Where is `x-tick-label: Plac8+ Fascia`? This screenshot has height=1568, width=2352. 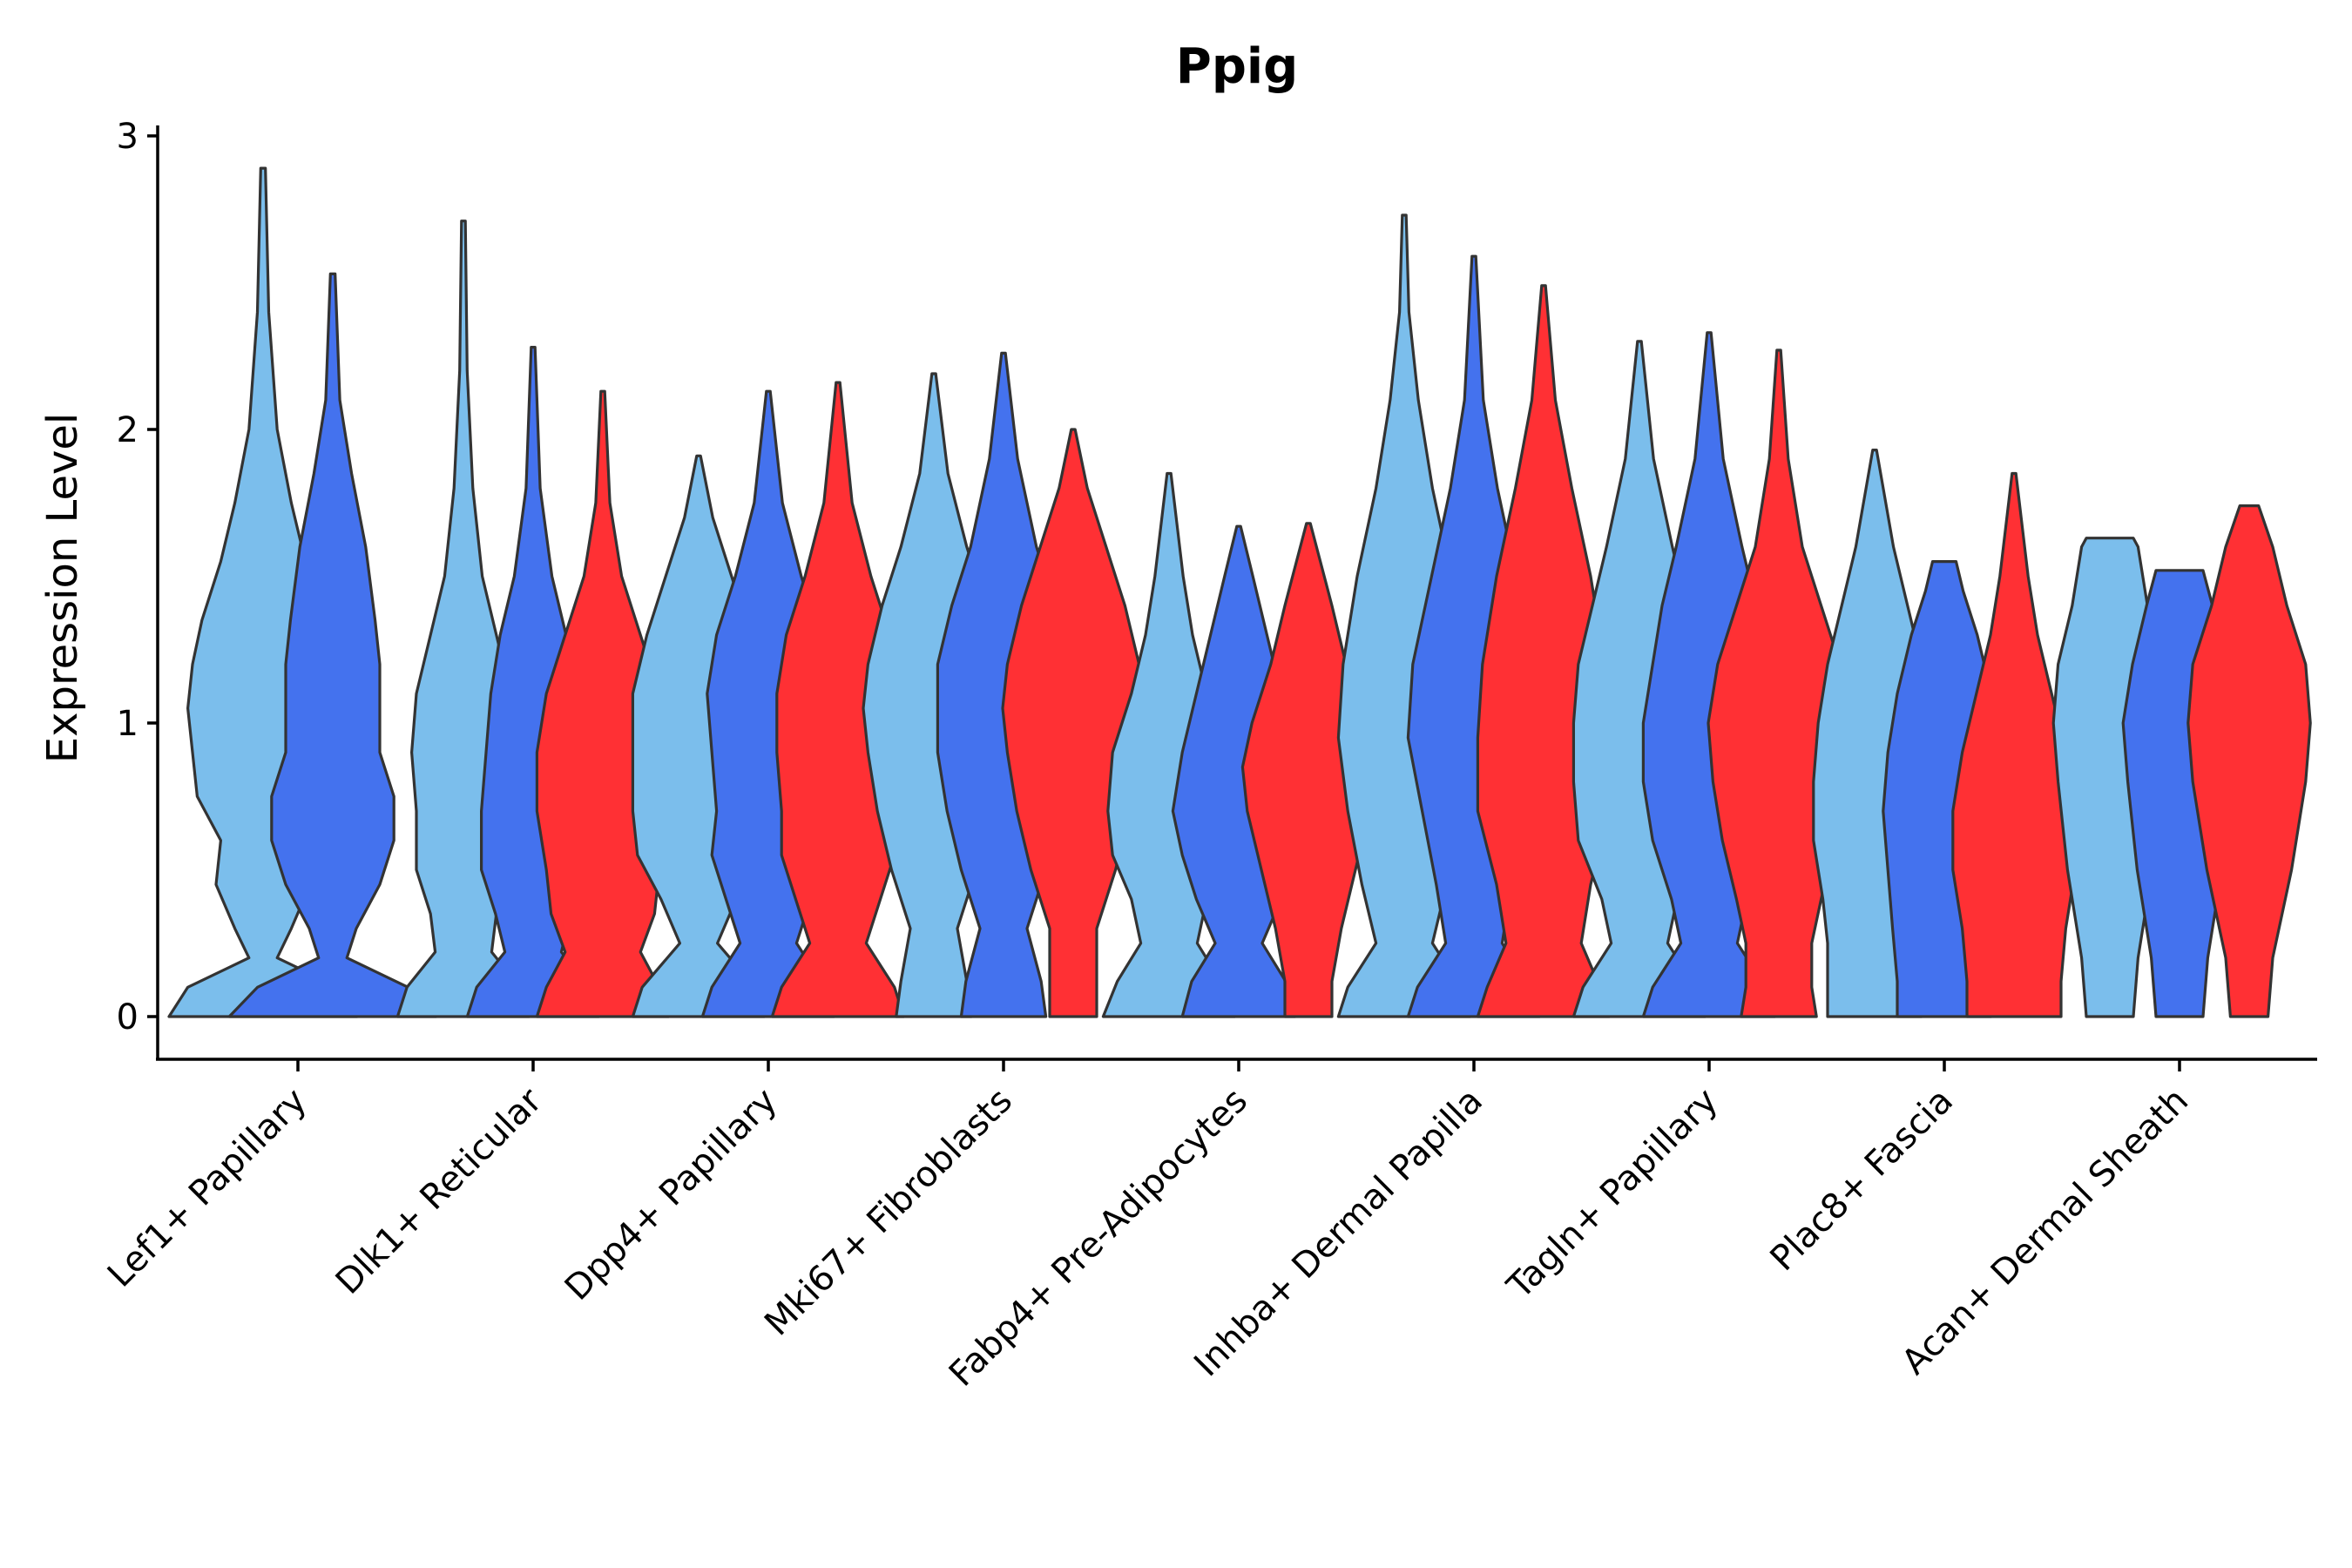 x-tick-label: Plac8+ Fascia is located at coordinates (1863, 1181).